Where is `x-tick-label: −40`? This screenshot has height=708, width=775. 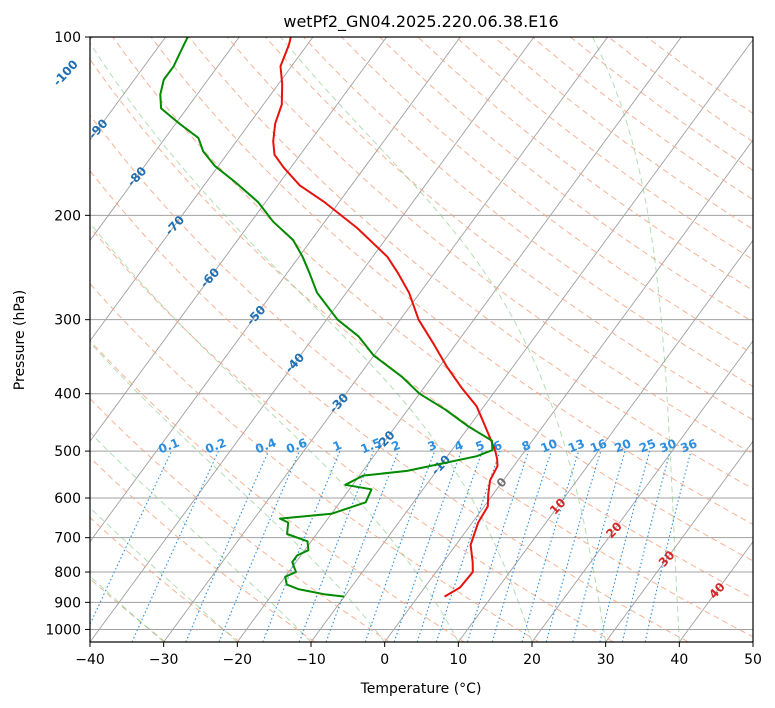
x-tick-label: −40 is located at coordinates (90, 660).